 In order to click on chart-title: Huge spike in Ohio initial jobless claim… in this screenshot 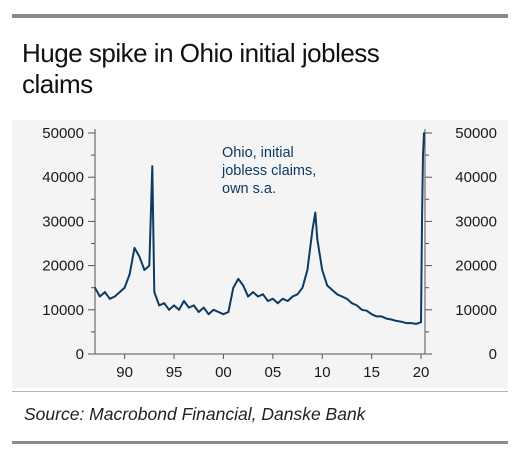, I will do `click(262, 69)`.